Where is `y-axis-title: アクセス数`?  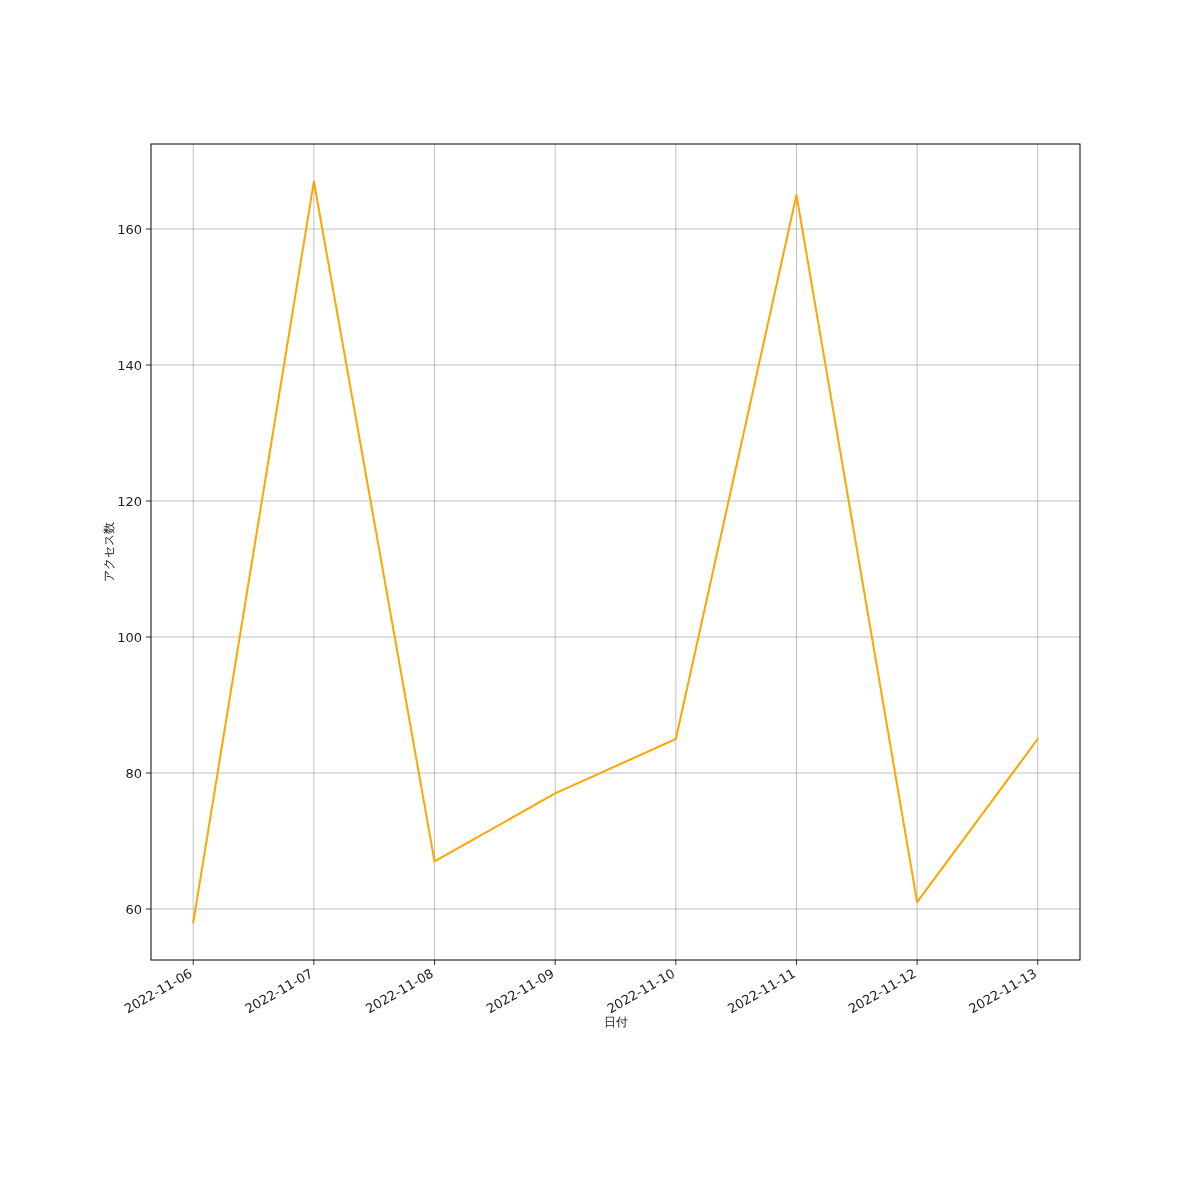 y-axis-title: アクセス数 is located at coordinates (109, 552).